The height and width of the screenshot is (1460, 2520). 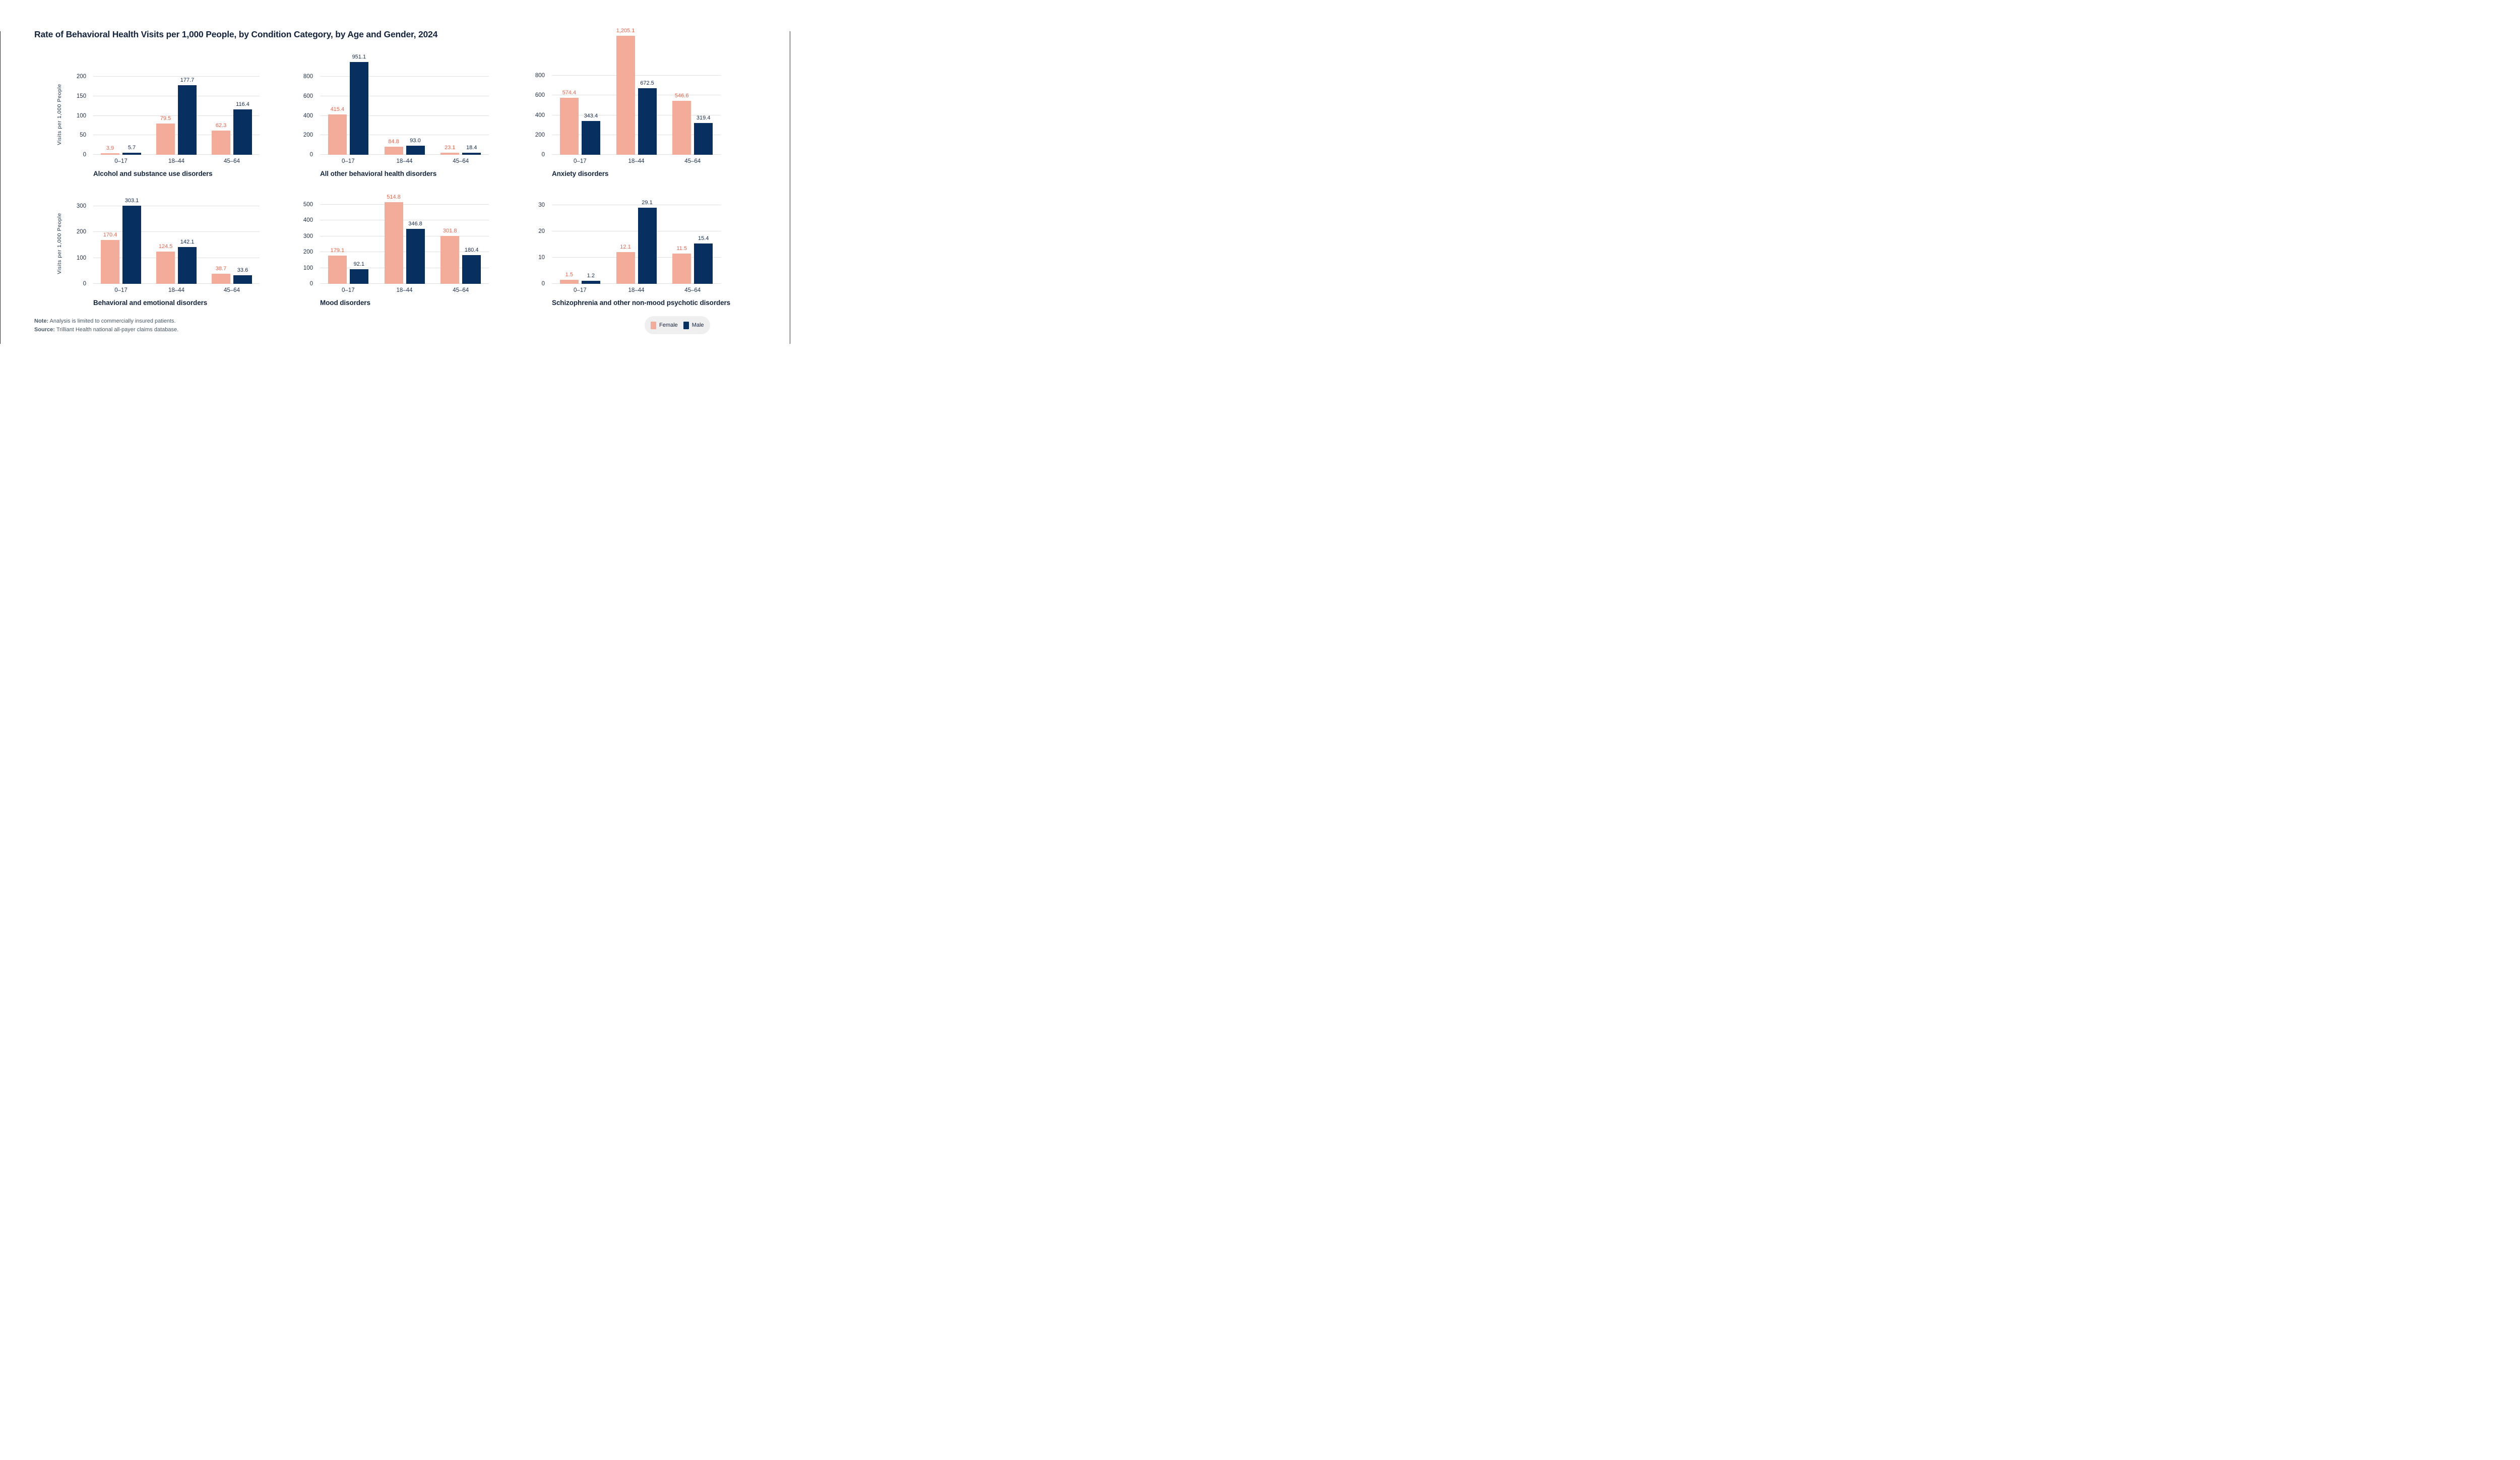 What do you see at coordinates (394, 197) in the screenshot?
I see `bar-value-label: 514.8` at bounding box center [394, 197].